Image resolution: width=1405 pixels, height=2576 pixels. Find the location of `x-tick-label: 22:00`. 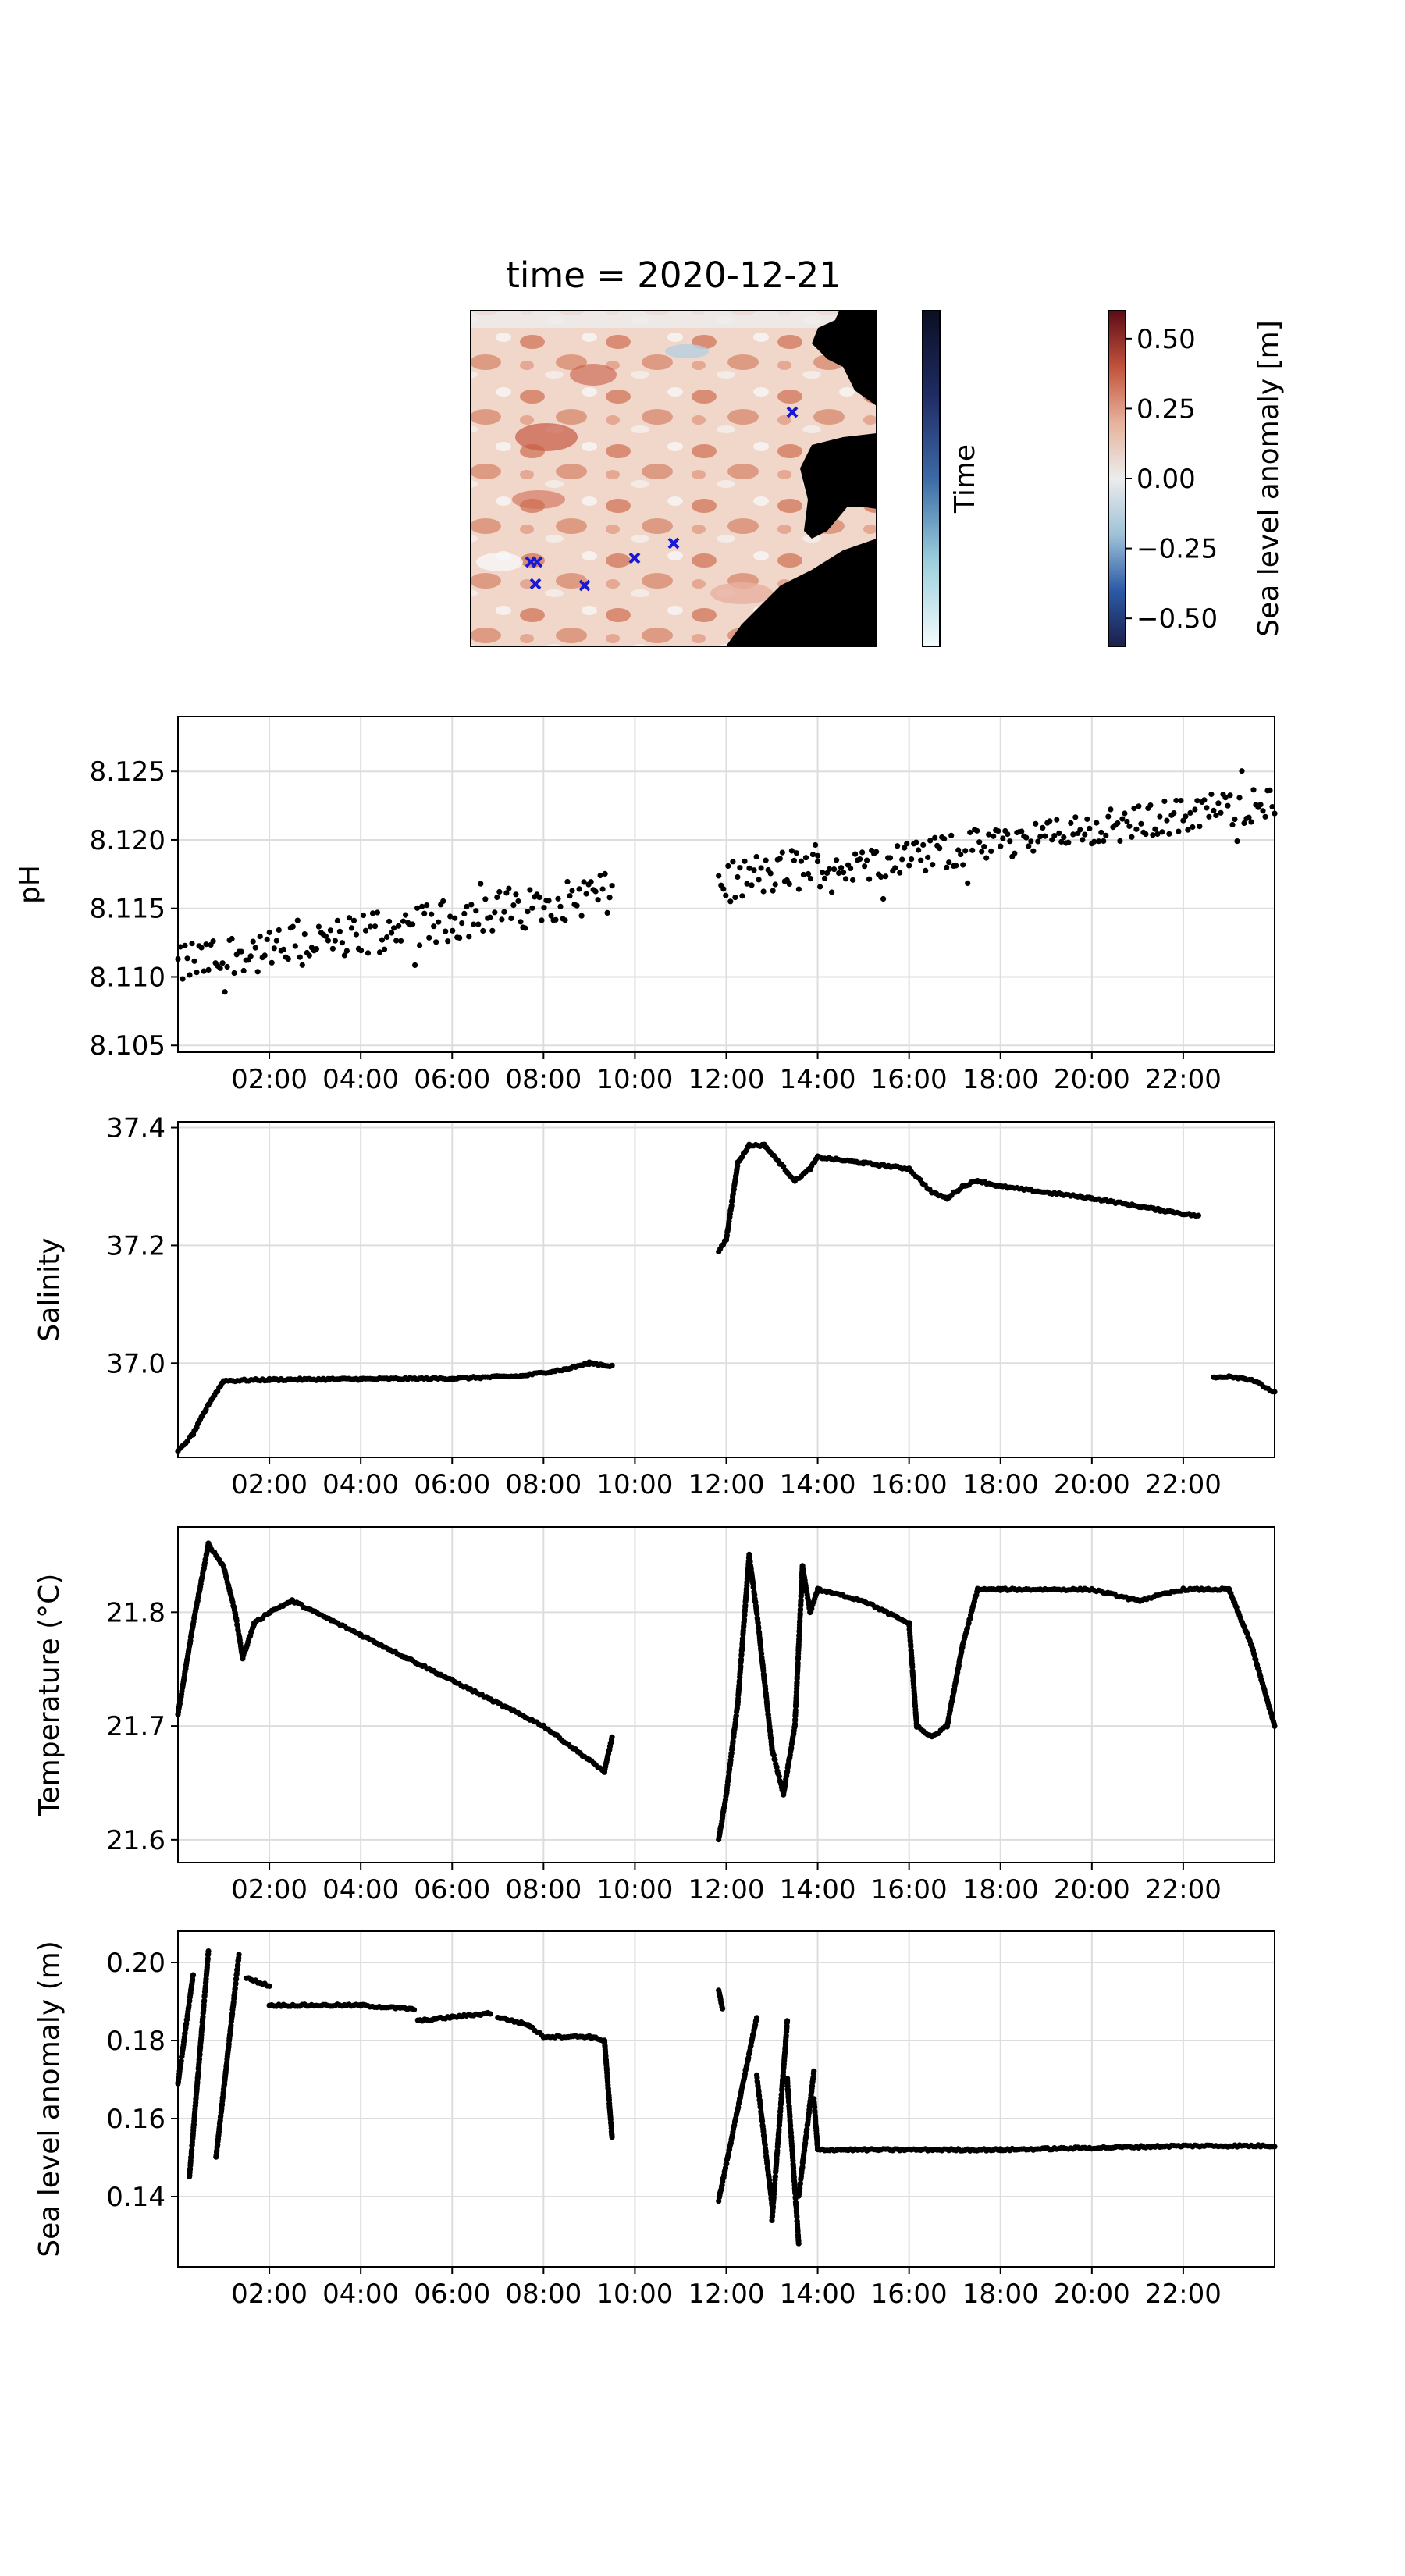

x-tick-label: 22:00 is located at coordinates (1183, 1079).